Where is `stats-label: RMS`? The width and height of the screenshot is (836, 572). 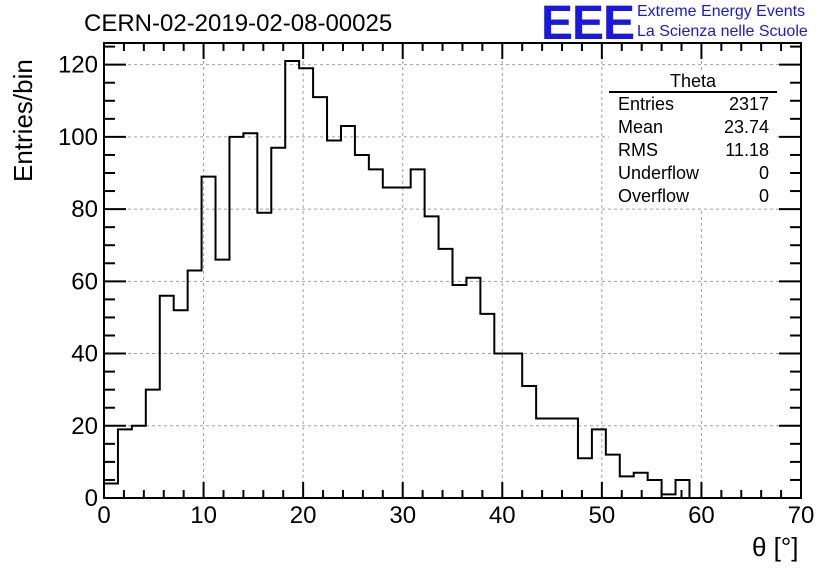 stats-label: RMS is located at coordinates (638, 150).